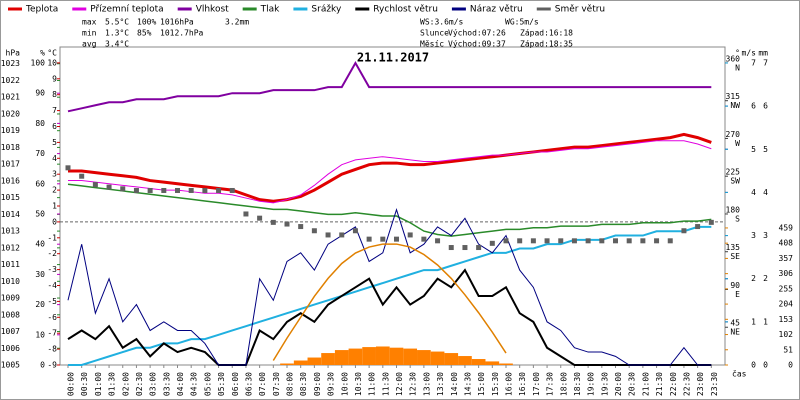 The height and width of the screenshot is (400, 800). Describe the element at coordinates (54, 174) in the screenshot. I see `y-tick-label: 3` at that location.